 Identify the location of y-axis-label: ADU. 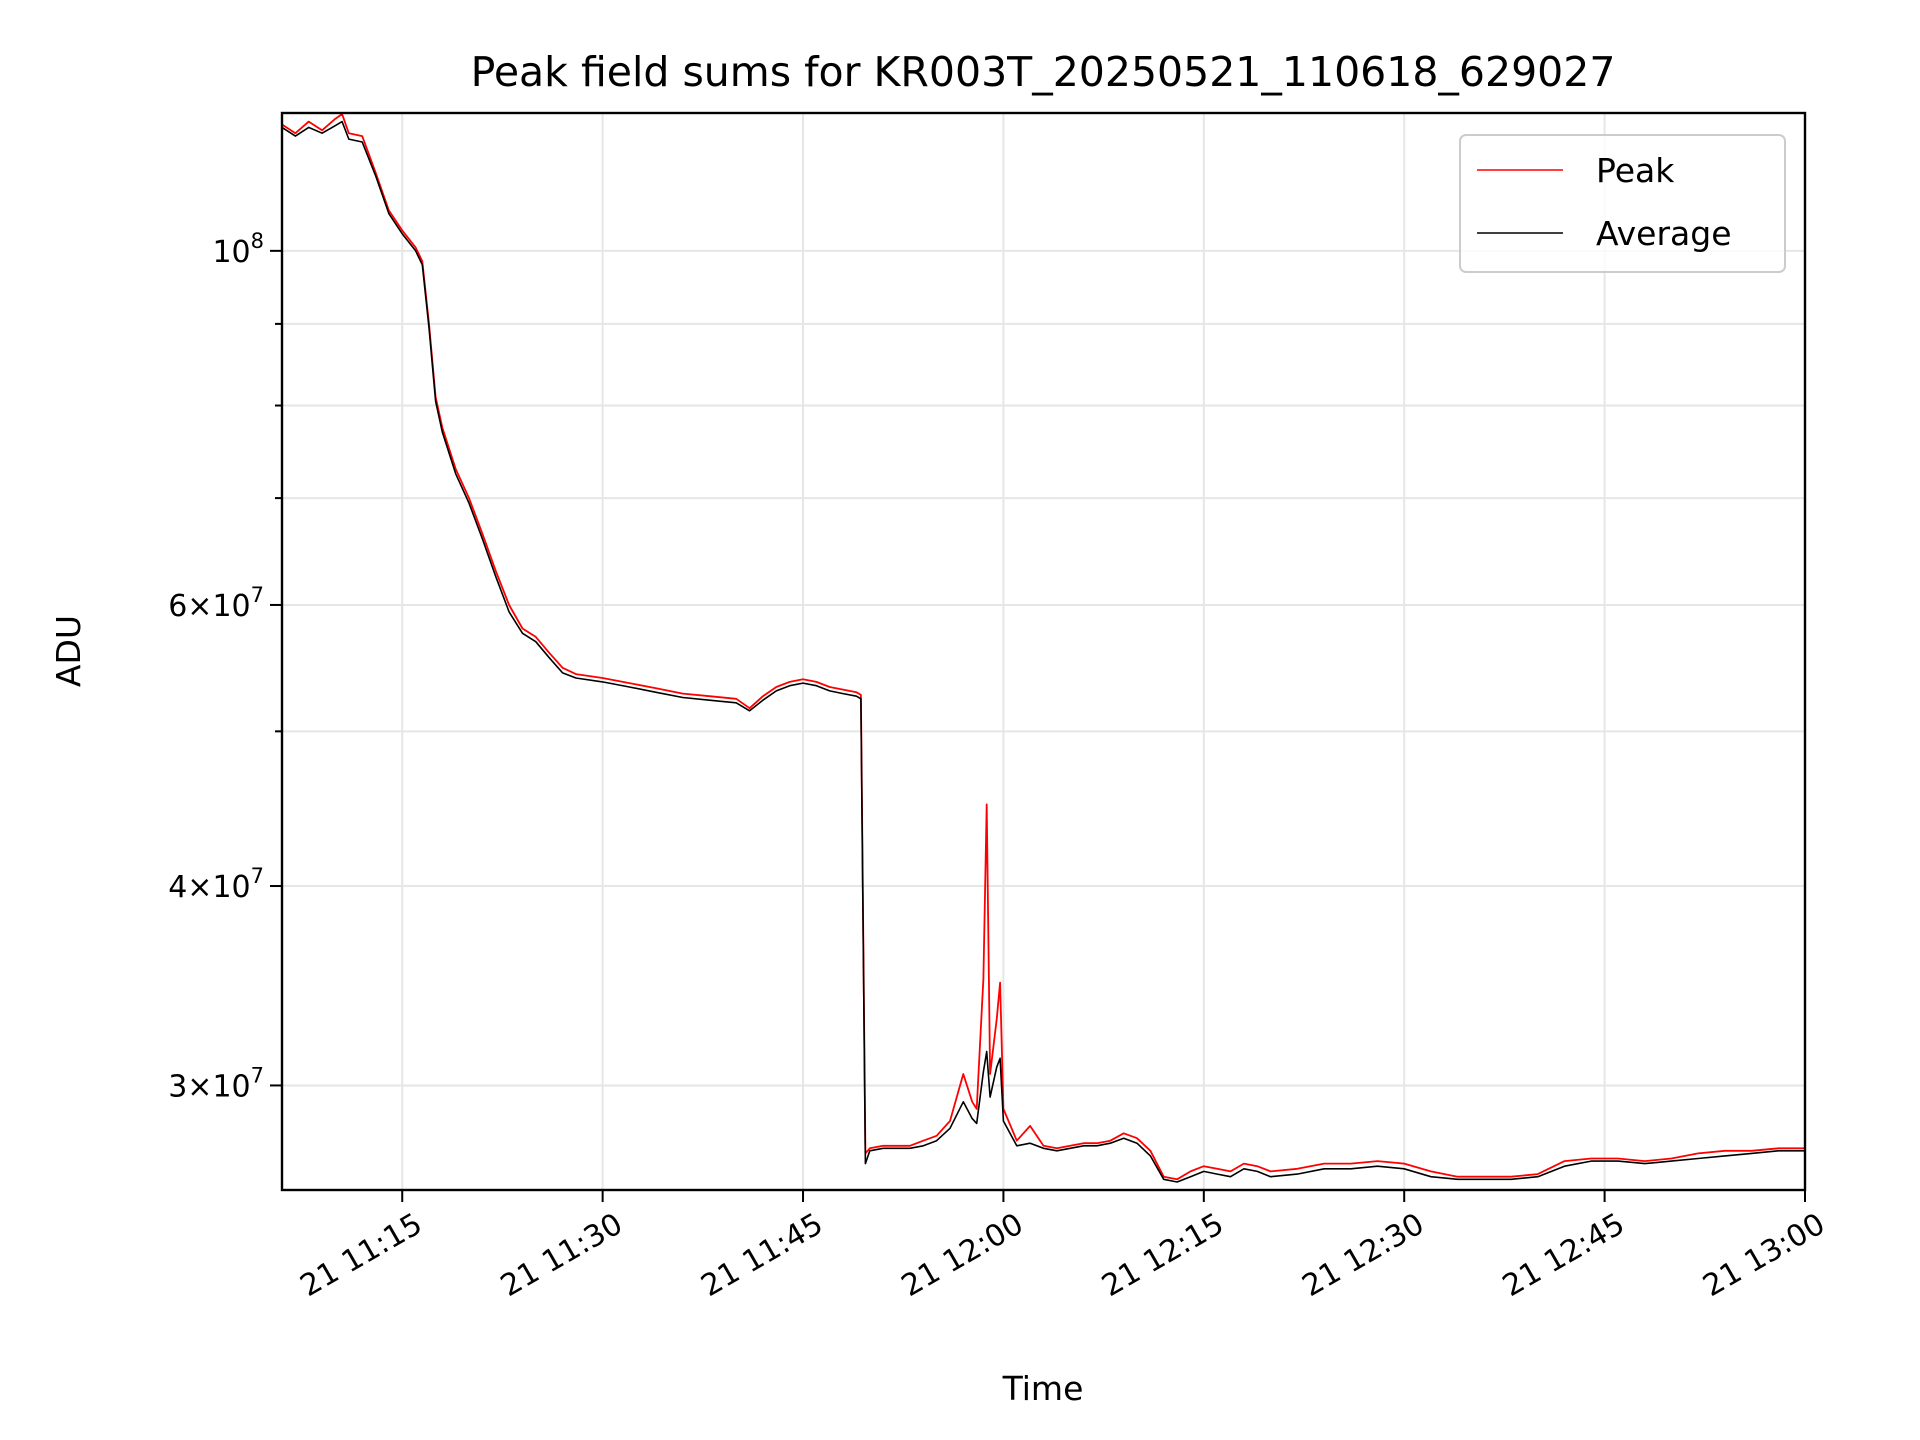
(68, 651).